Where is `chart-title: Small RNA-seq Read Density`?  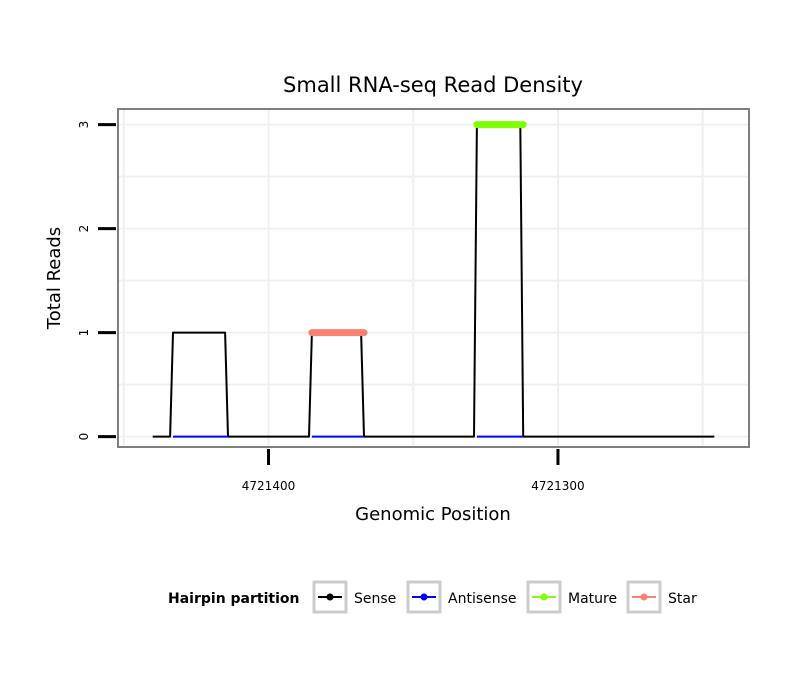 chart-title: Small RNA-seq Read Density is located at coordinates (433, 85).